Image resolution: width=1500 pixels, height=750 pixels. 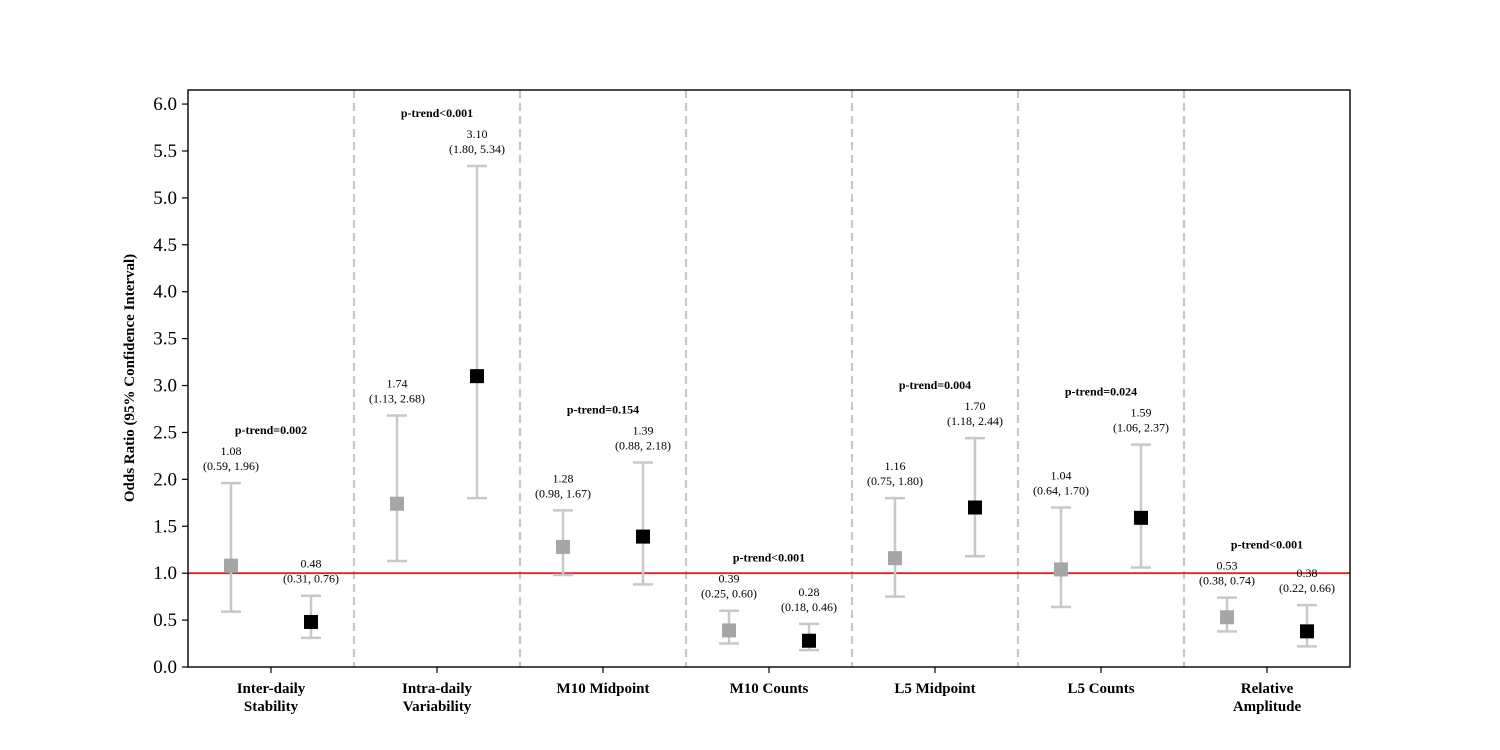 I want to click on data-label-or: 1.59, so click(x=1141, y=413).